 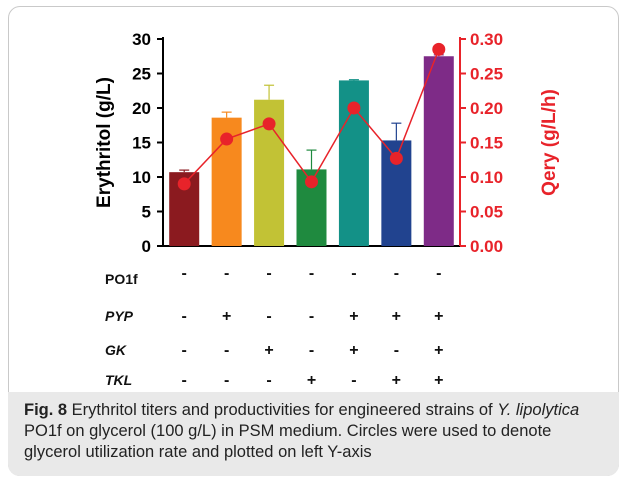 I want to click on left-tick-label: 30, so click(x=141, y=39).